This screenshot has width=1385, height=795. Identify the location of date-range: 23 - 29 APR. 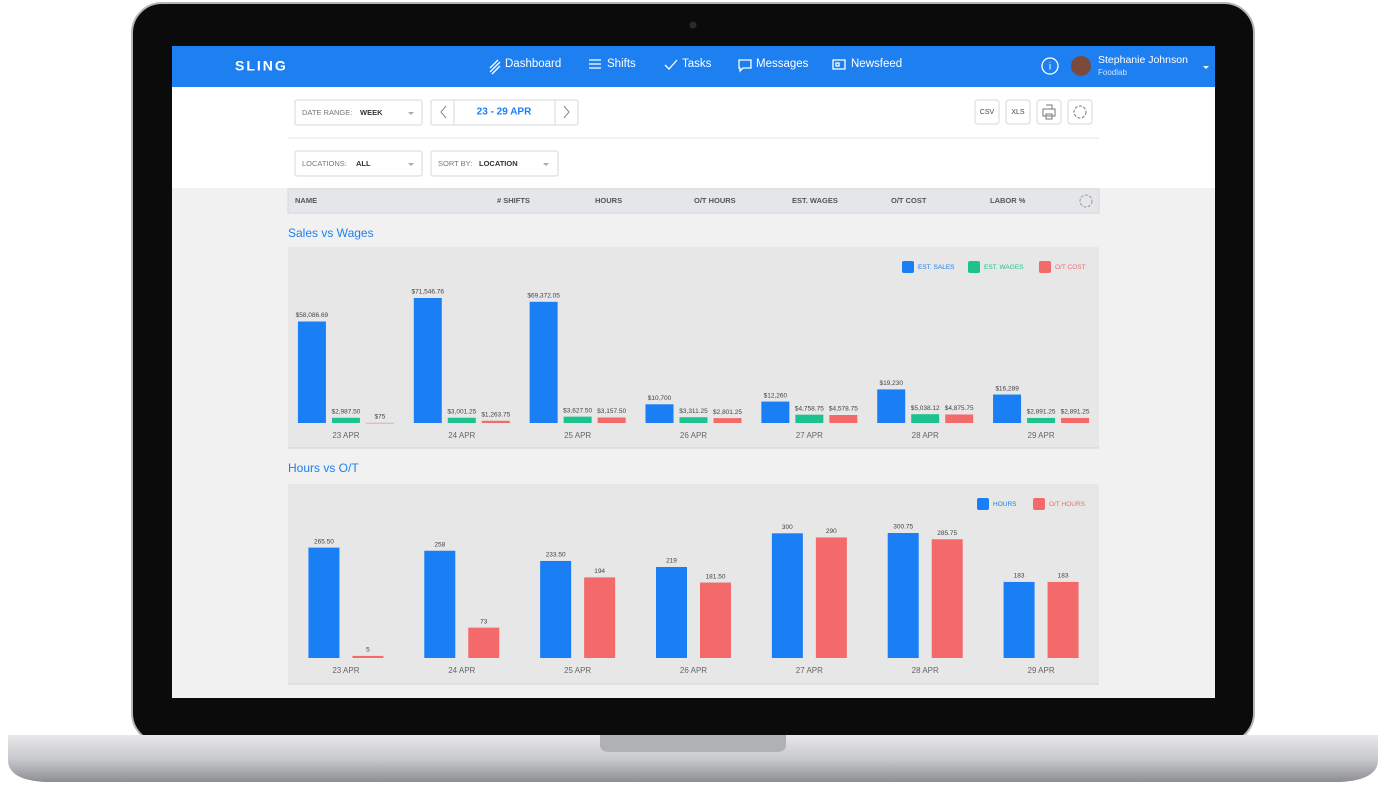
(504, 112).